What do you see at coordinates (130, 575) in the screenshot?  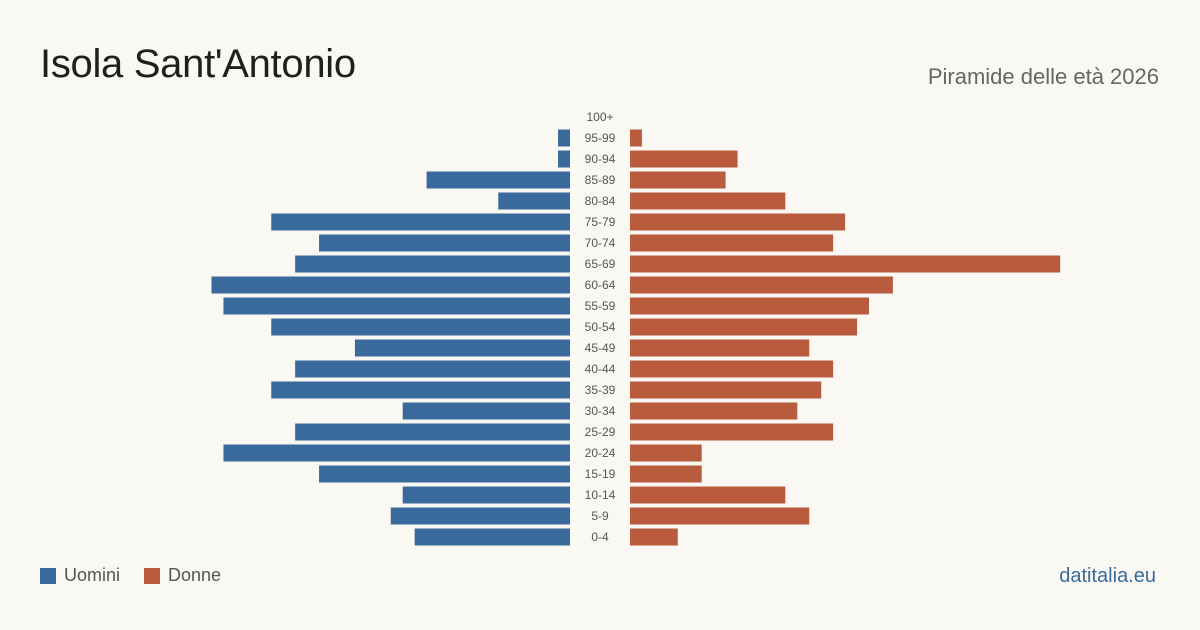 I see `legend: Uomini Donne` at bounding box center [130, 575].